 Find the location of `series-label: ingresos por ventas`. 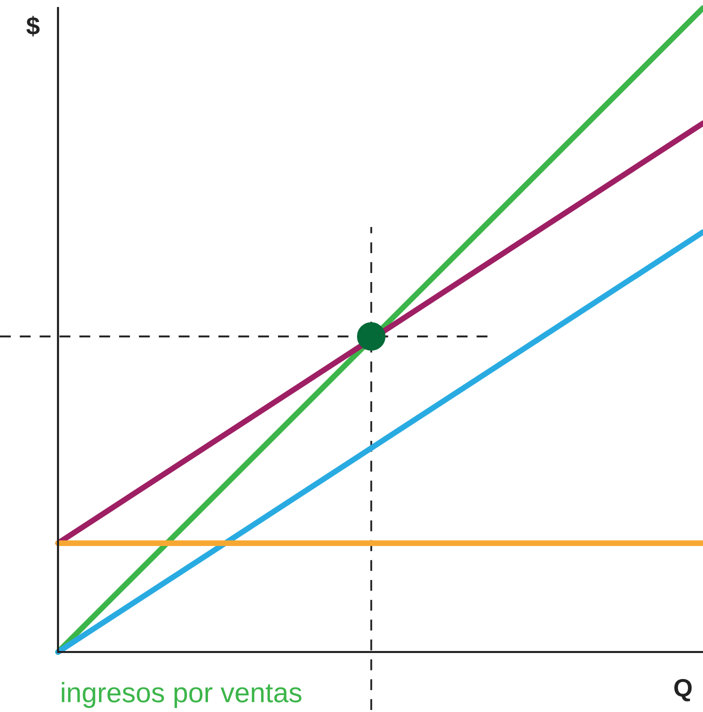

series-label: ingresos por ventas is located at coordinates (182, 695).